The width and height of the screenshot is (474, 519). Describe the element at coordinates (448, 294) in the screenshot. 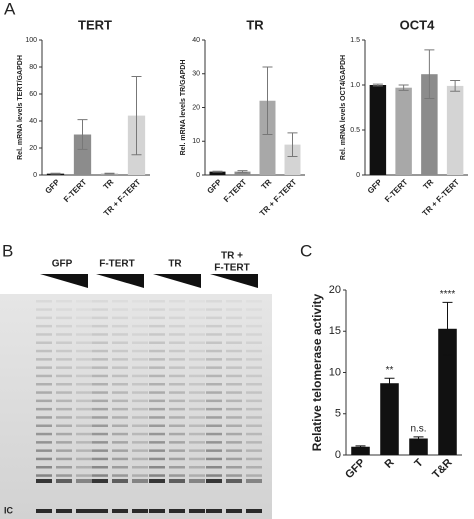

I see `significance-label: ****` at that location.